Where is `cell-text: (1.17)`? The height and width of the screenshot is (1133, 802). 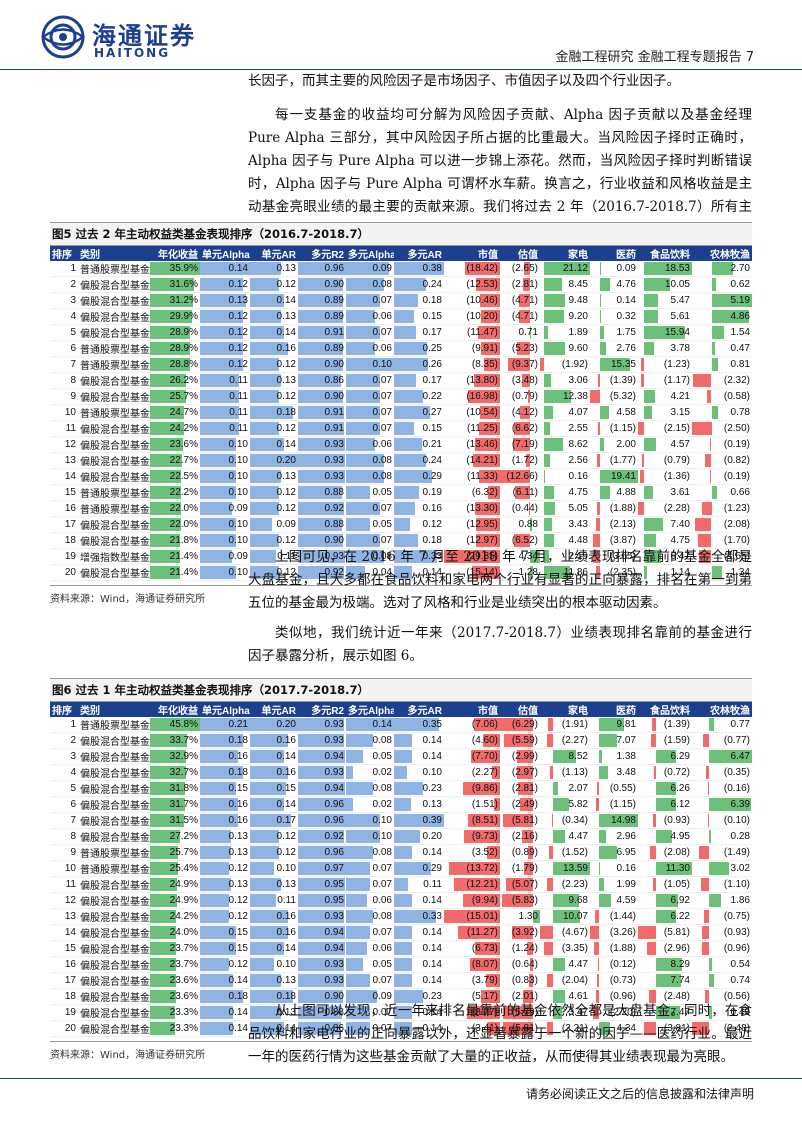
cell-text: (1.17) is located at coordinates (676, 380).